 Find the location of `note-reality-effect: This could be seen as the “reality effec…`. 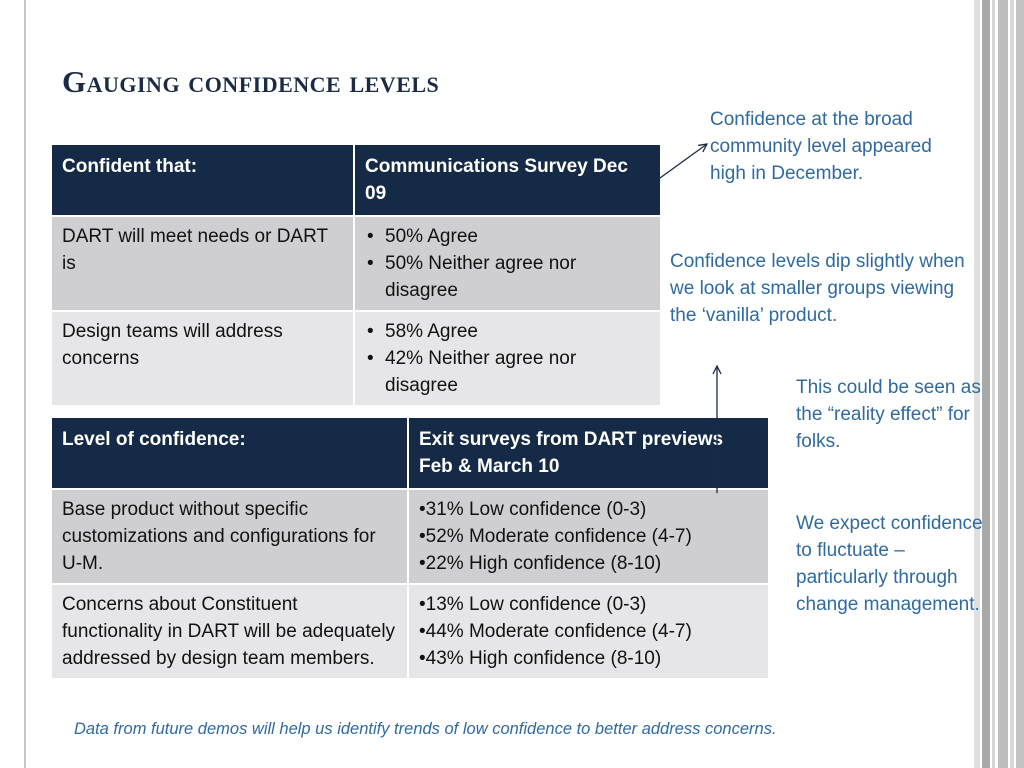

note-reality-effect: This could be seen as the “reality effec… is located at coordinates (888, 414).